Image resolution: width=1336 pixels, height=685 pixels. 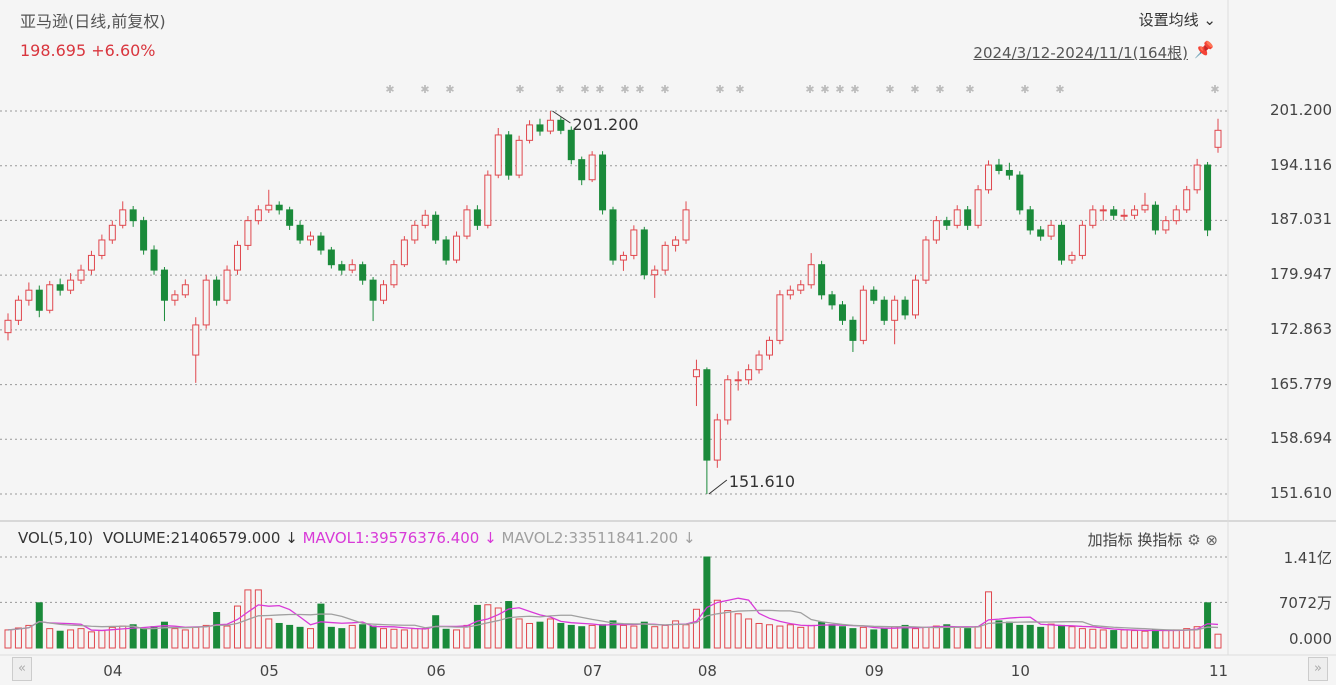 I want to click on add-indicator-button: 加指标, so click(x=1110, y=540).